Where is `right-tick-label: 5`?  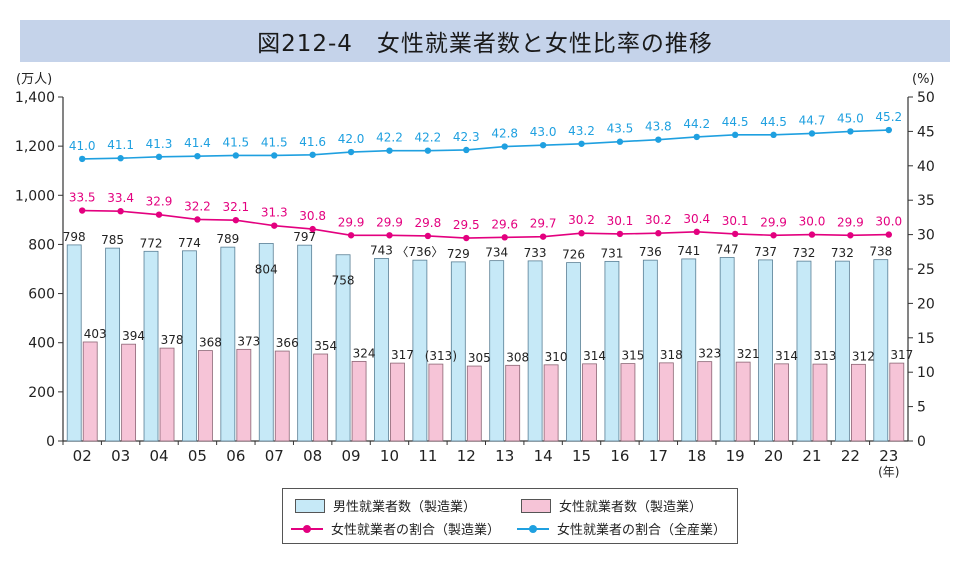 right-tick-label: 5 is located at coordinates (921, 408).